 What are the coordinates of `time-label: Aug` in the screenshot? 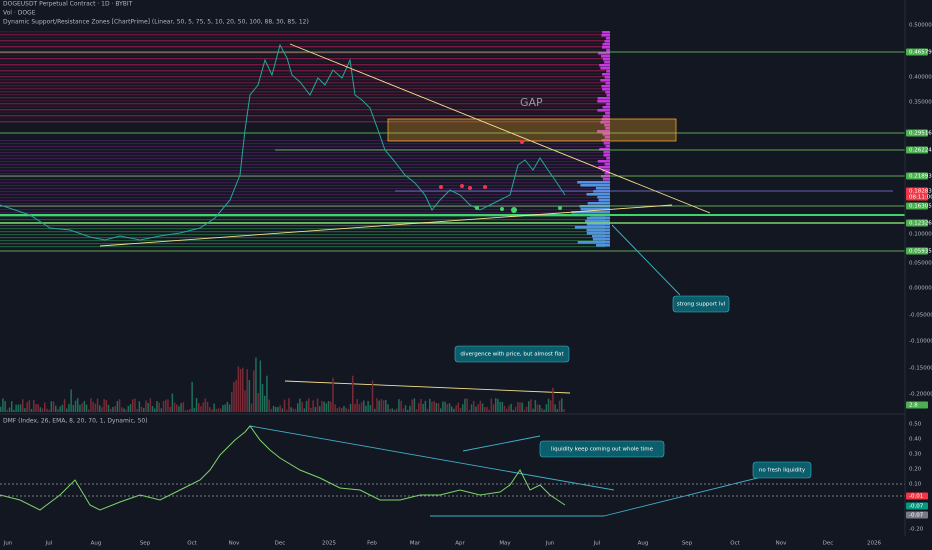 It's located at (643, 544).